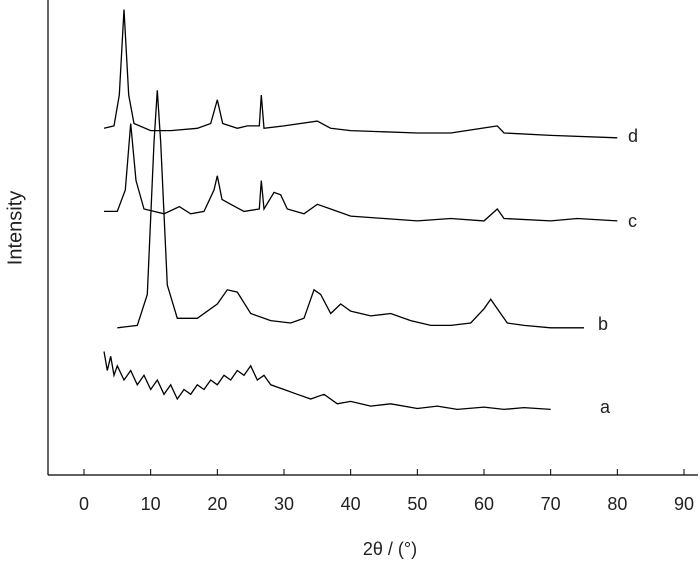 The image size is (700, 570). Describe the element at coordinates (633, 136) in the screenshot. I see `series-label: d` at that location.